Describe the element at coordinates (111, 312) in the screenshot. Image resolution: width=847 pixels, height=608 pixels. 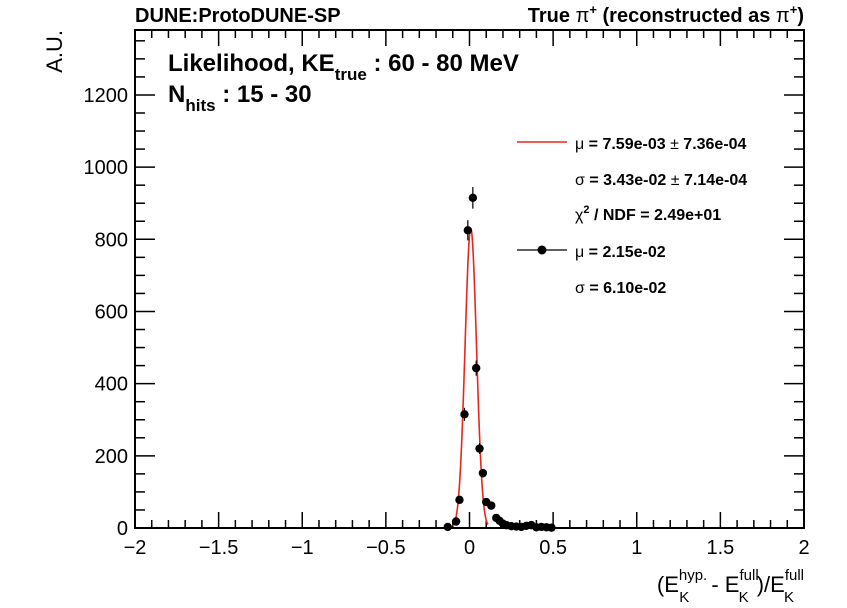
I see `y-tick-label: 600` at that location.